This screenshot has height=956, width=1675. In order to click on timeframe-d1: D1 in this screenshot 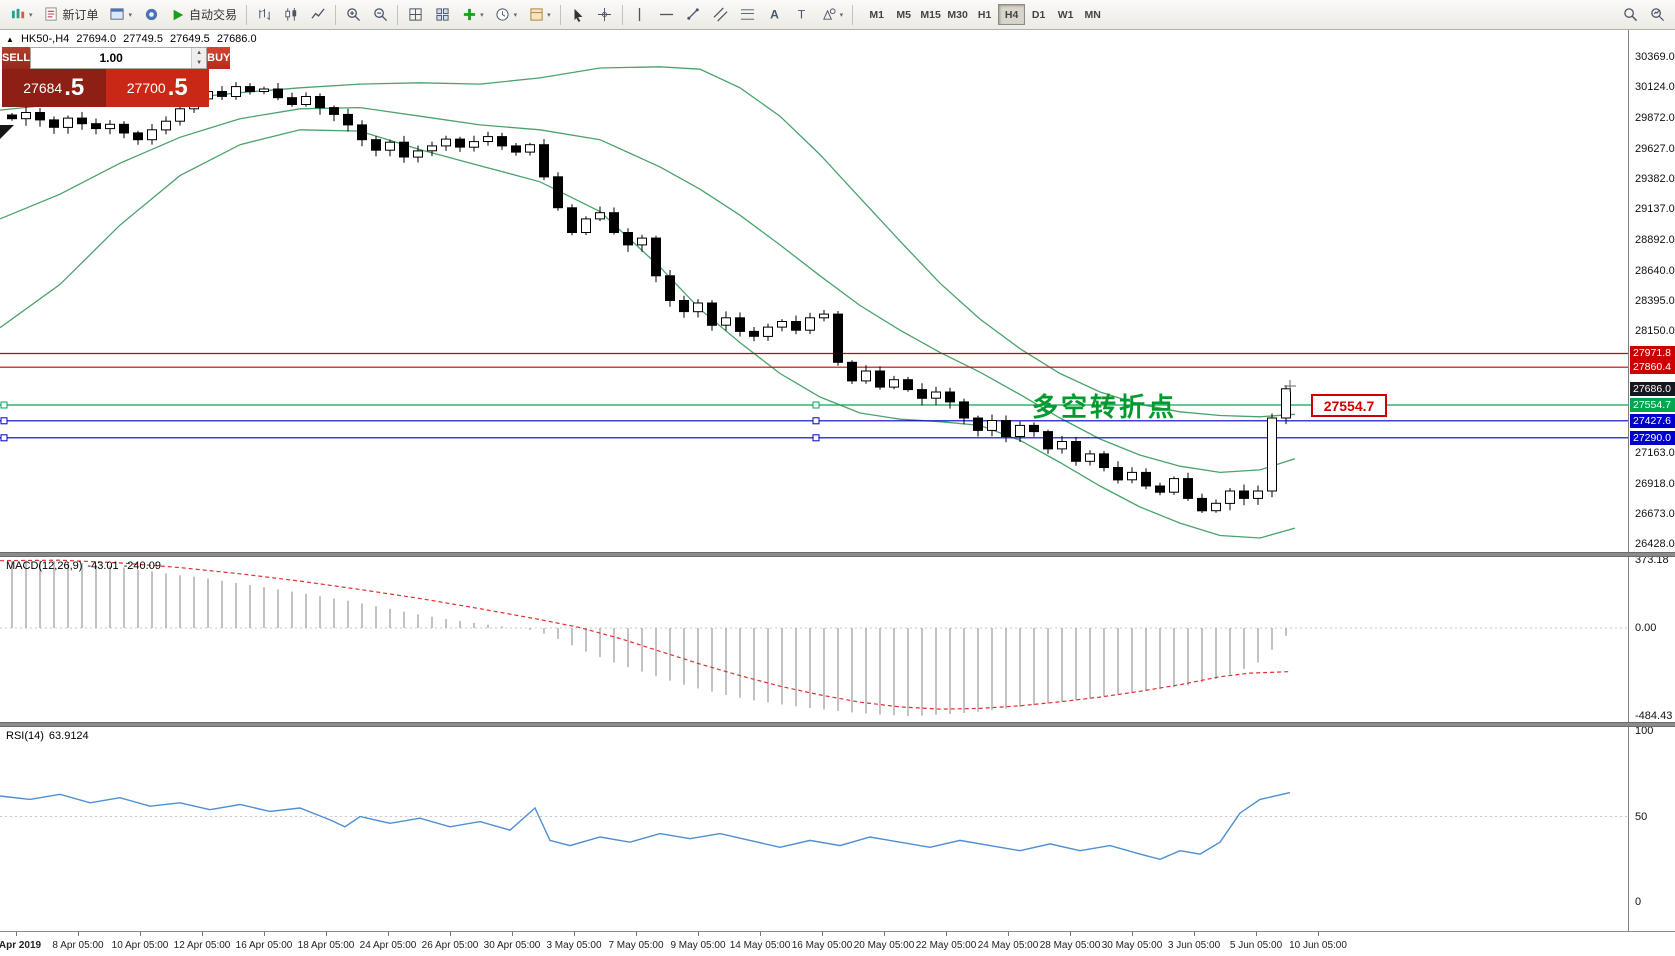, I will do `click(1038, 14)`.